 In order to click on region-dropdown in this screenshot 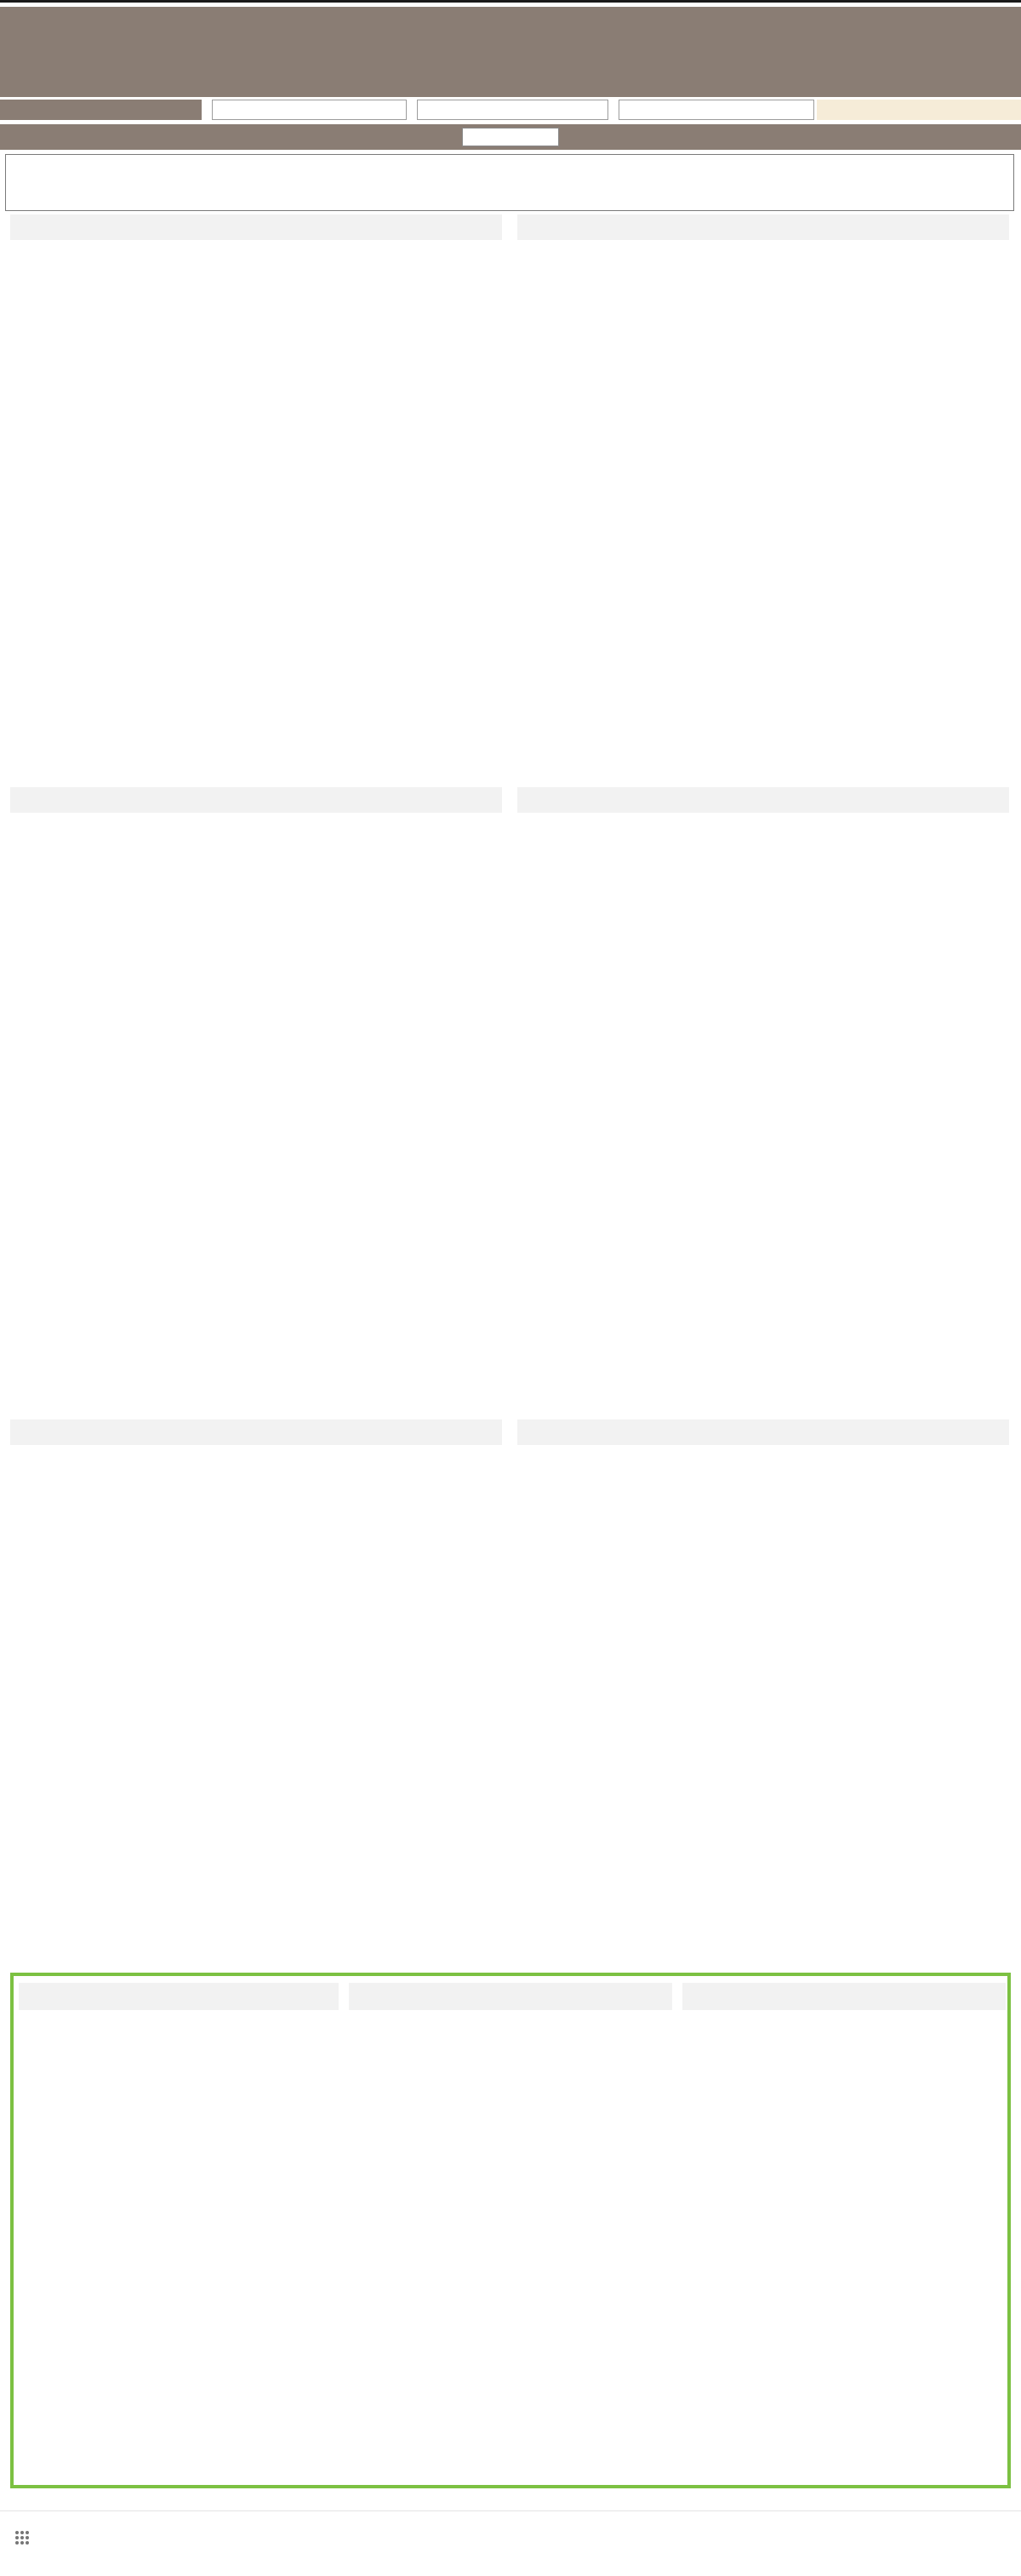, I will do `click(510, 137)`.